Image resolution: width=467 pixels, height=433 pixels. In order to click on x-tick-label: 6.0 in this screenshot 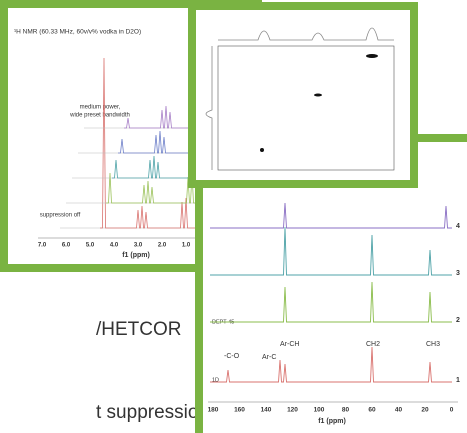, I will do `click(66, 246)`.